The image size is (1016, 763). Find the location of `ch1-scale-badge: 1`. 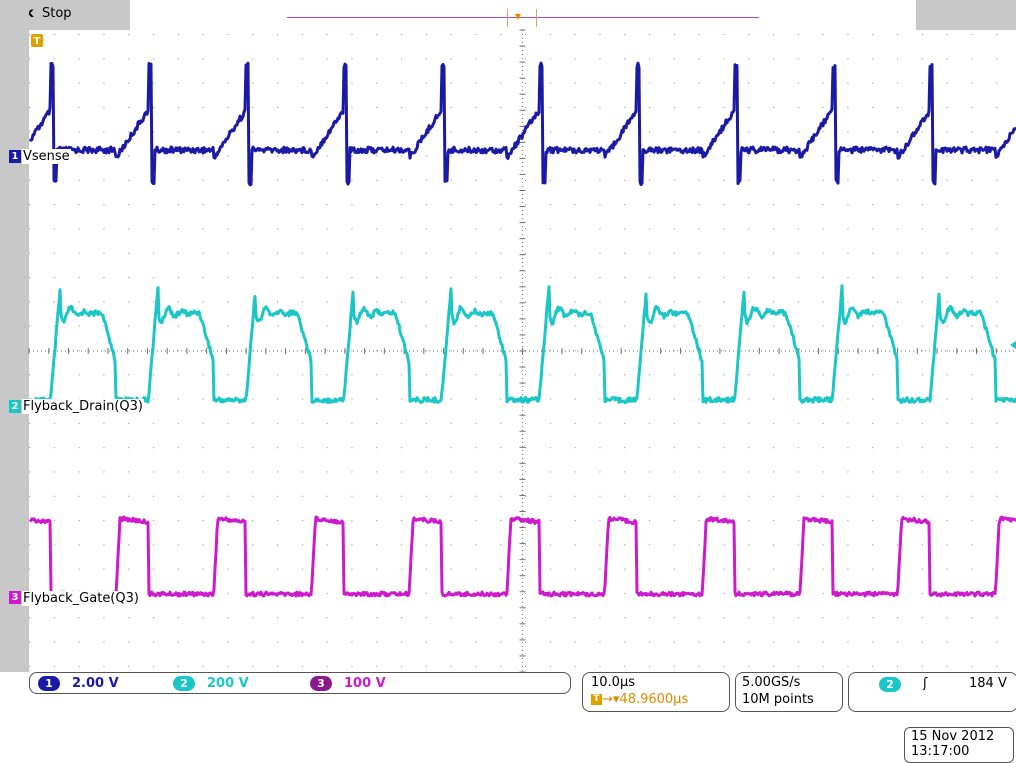

ch1-scale-badge: 1 is located at coordinates (49, 683).